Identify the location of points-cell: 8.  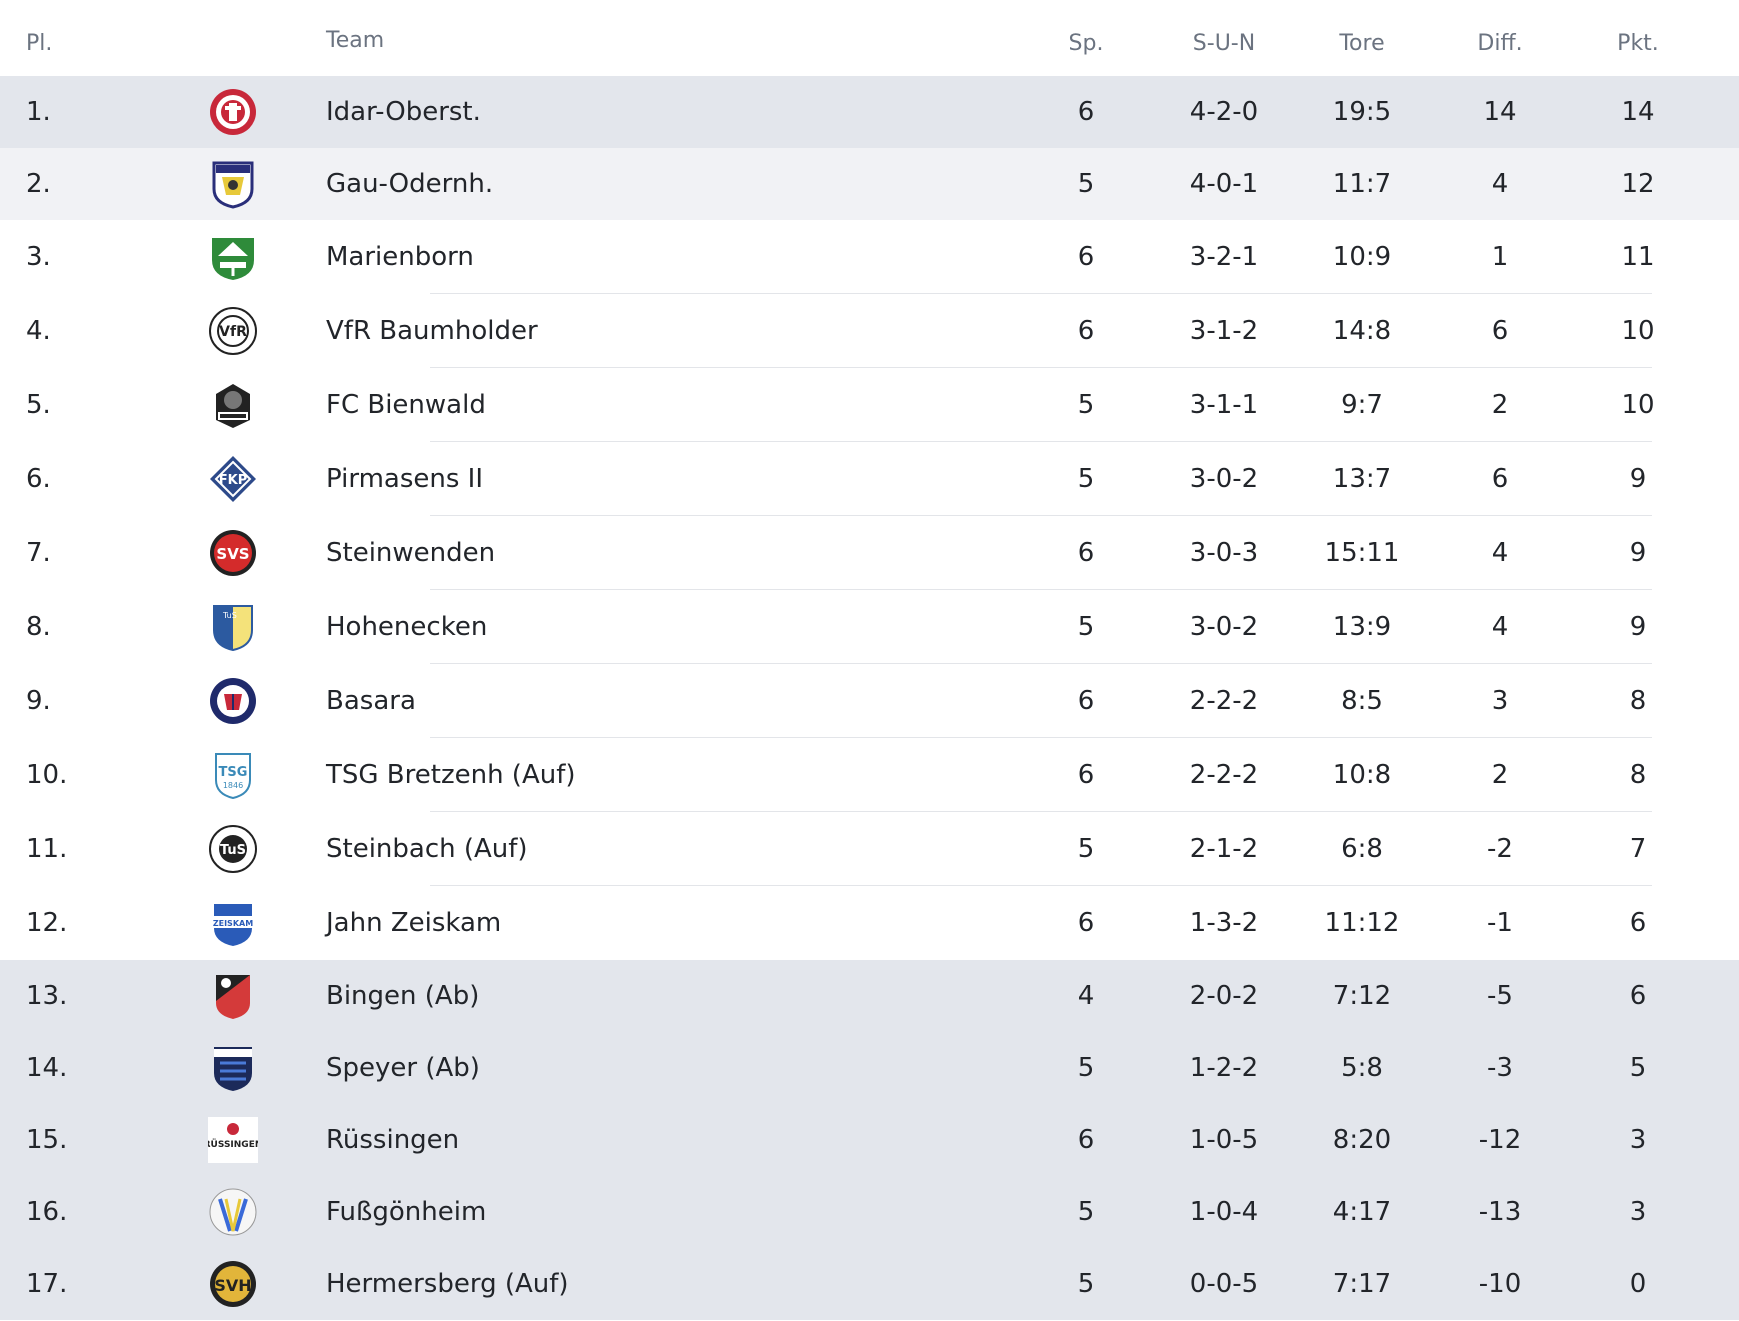
(1638, 701).